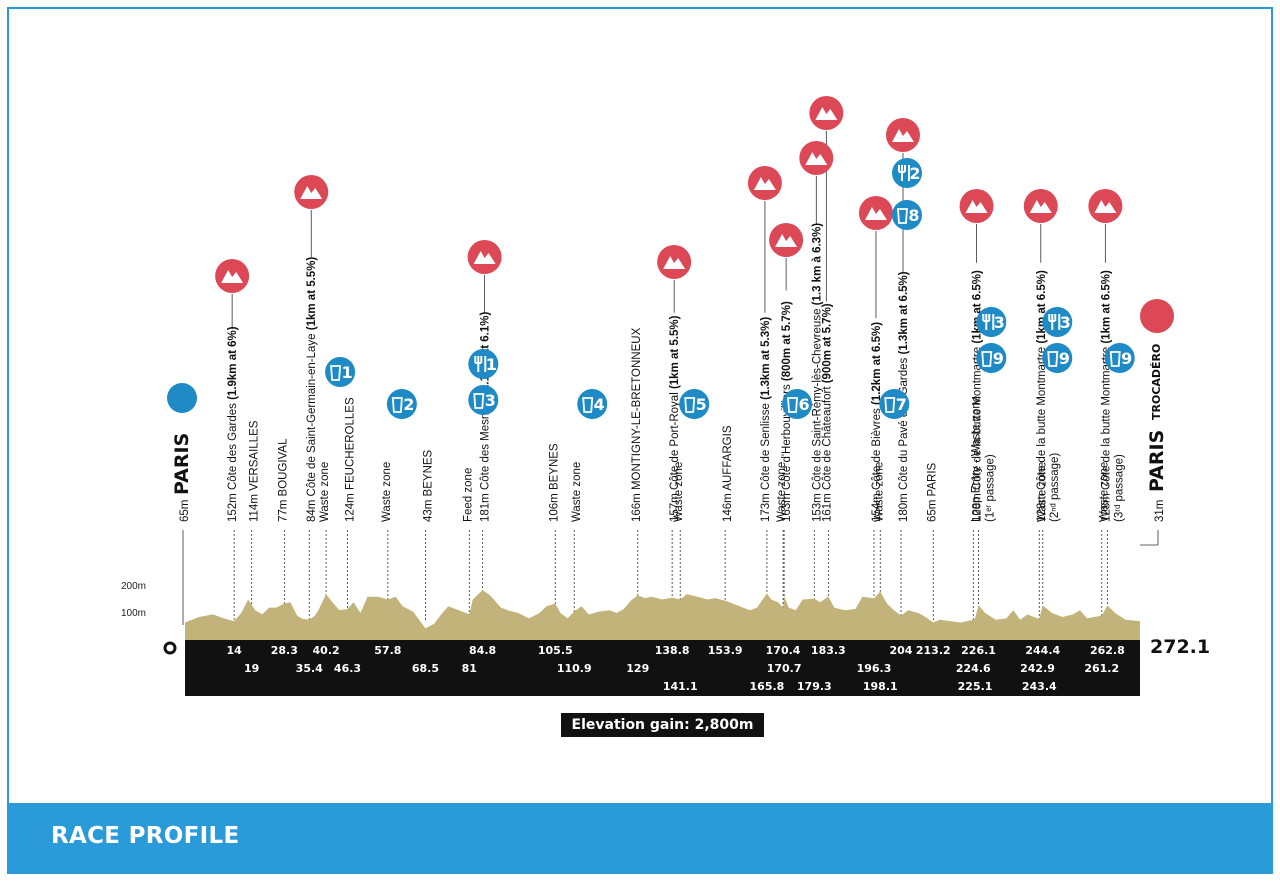  Describe the element at coordinates (233, 424) in the screenshot. I see `waypoint-label: 152m Côte des Gardes (1.9km at 6%)` at that location.